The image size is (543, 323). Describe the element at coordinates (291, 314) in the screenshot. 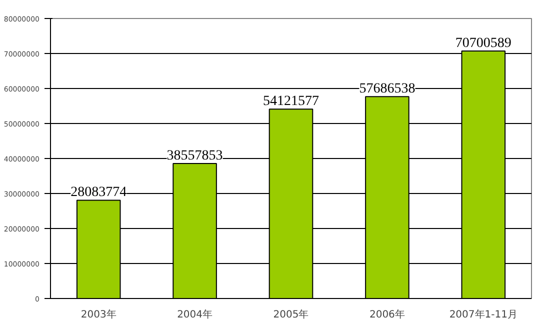

I see `x-tick-label: 2005年` at that location.